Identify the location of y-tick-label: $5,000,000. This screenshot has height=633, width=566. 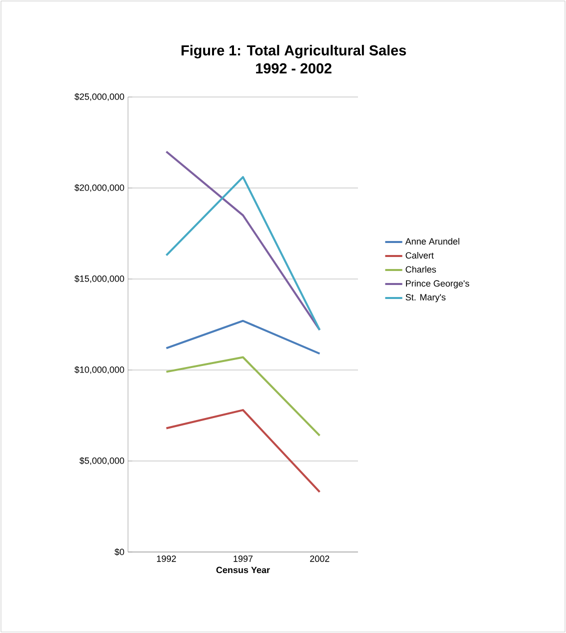
(102, 461).